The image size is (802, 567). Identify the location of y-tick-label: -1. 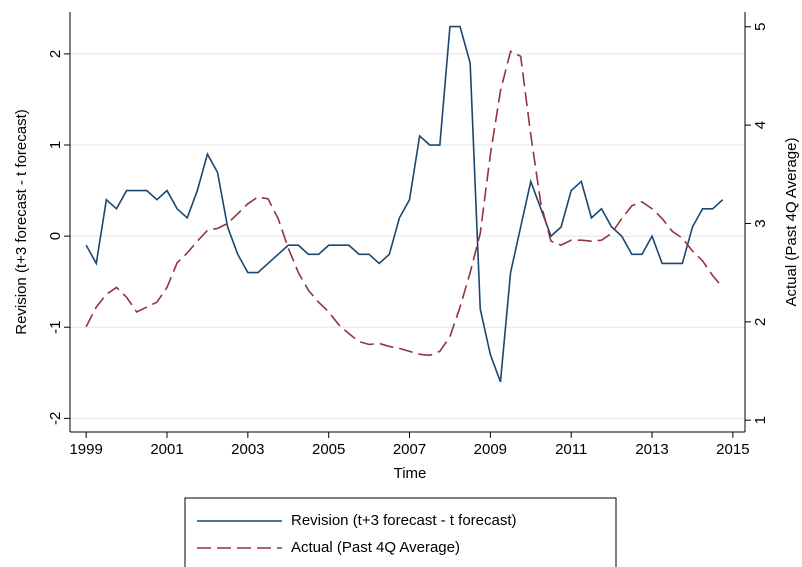
(55, 327).